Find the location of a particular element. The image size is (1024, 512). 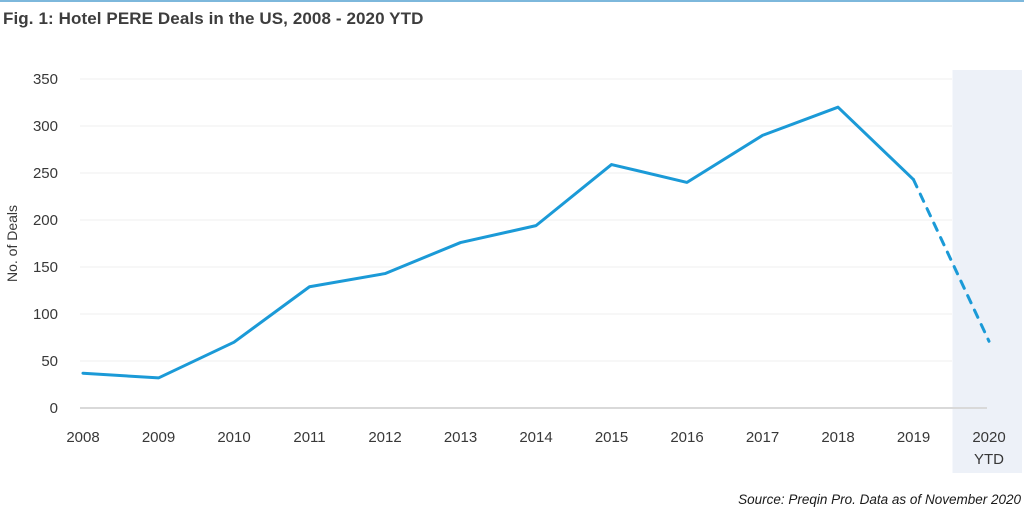

x-tick-label: 2009 is located at coordinates (158, 437).